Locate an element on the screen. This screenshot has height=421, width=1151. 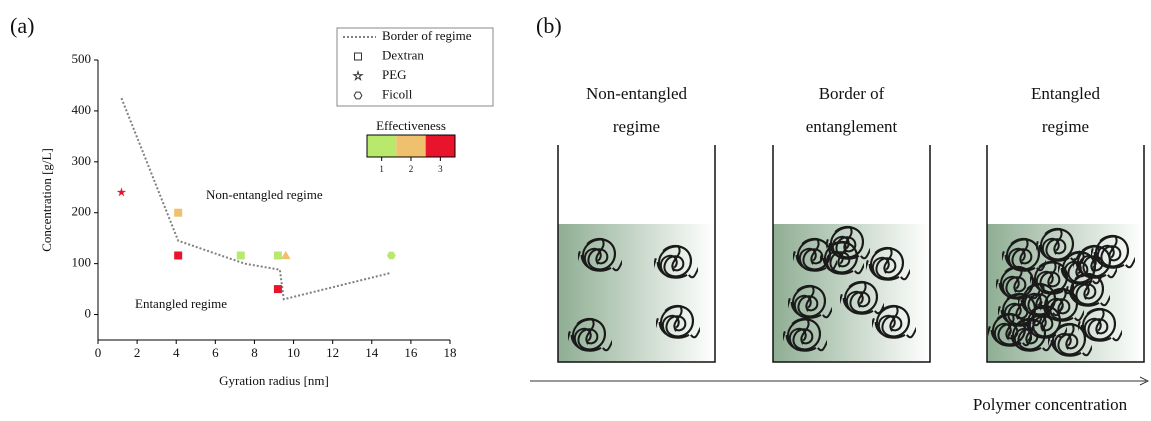
legend-box is located at coordinates (415, 67).